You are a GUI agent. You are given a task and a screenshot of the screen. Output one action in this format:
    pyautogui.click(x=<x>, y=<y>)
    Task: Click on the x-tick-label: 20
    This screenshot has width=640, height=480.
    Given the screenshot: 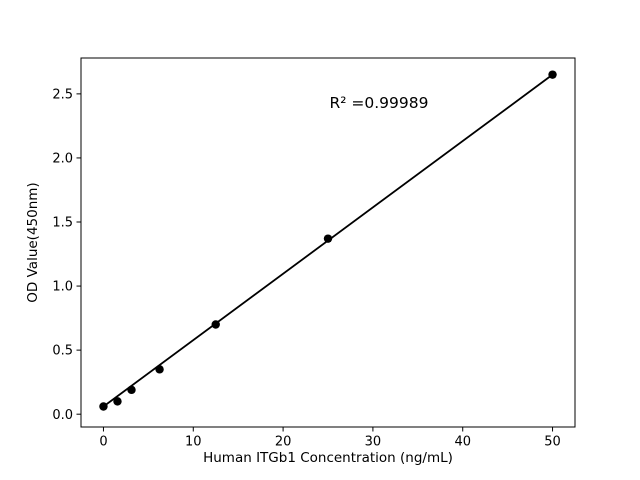 What is the action you would take?
    pyautogui.click(x=283, y=442)
    